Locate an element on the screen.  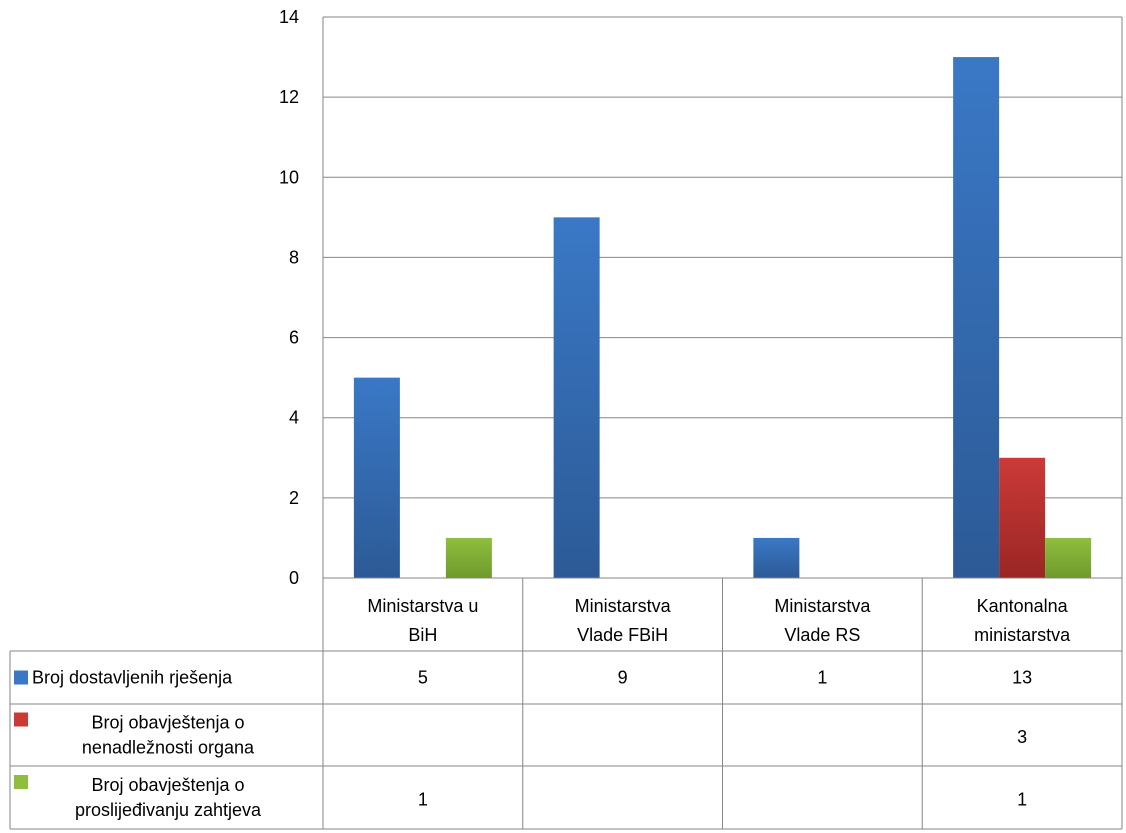
category-label: ministarstva is located at coordinates (1022, 635).